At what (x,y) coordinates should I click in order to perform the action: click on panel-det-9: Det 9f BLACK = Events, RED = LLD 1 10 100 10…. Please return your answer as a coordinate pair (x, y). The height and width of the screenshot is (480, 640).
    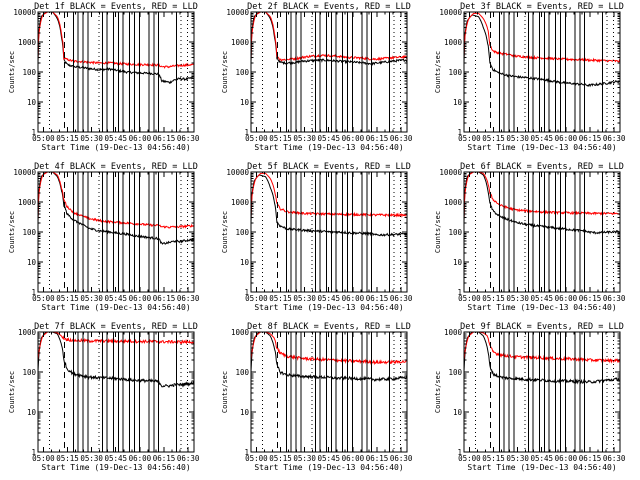
    Looking at the image, I should click on (530, 397).